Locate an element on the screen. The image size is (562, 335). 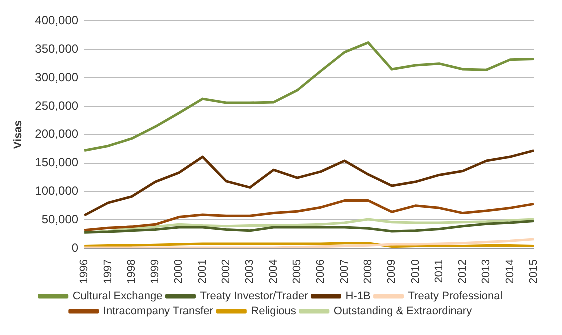
y-tick-label: 300,000 is located at coordinates (57, 77).